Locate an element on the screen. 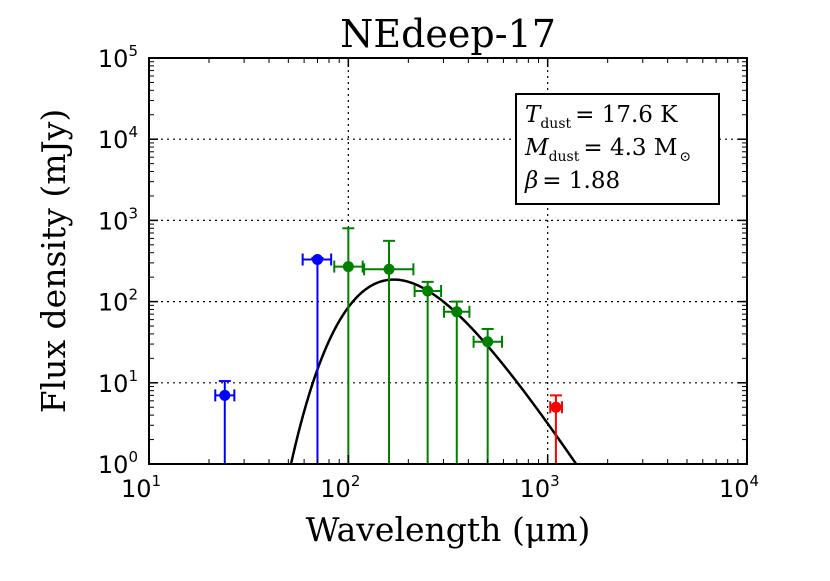  x-axis-label-text: Wavelength is located at coordinates (404, 529).